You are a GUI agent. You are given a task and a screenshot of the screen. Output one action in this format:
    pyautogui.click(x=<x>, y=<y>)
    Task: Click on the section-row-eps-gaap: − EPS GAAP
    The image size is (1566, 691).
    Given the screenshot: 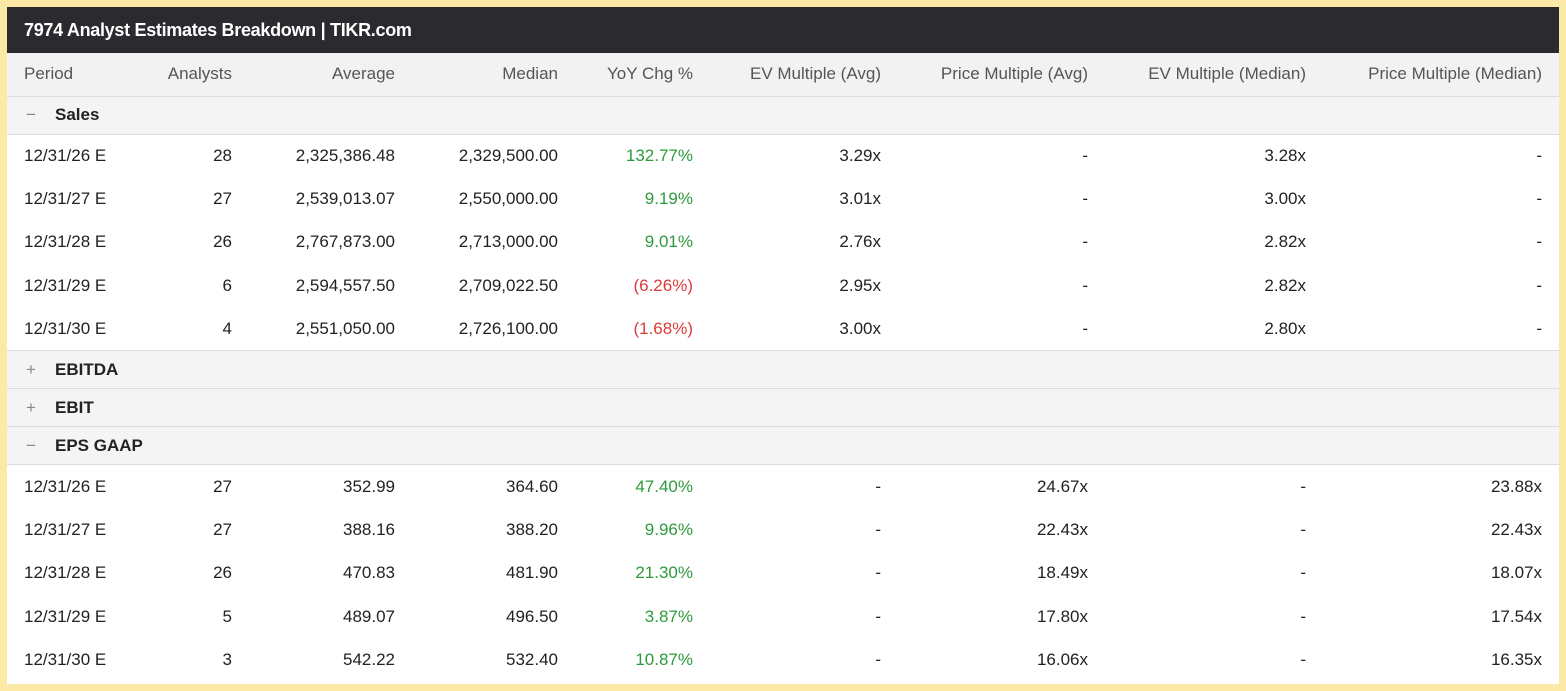 What is the action you would take?
    pyautogui.click(x=783, y=445)
    